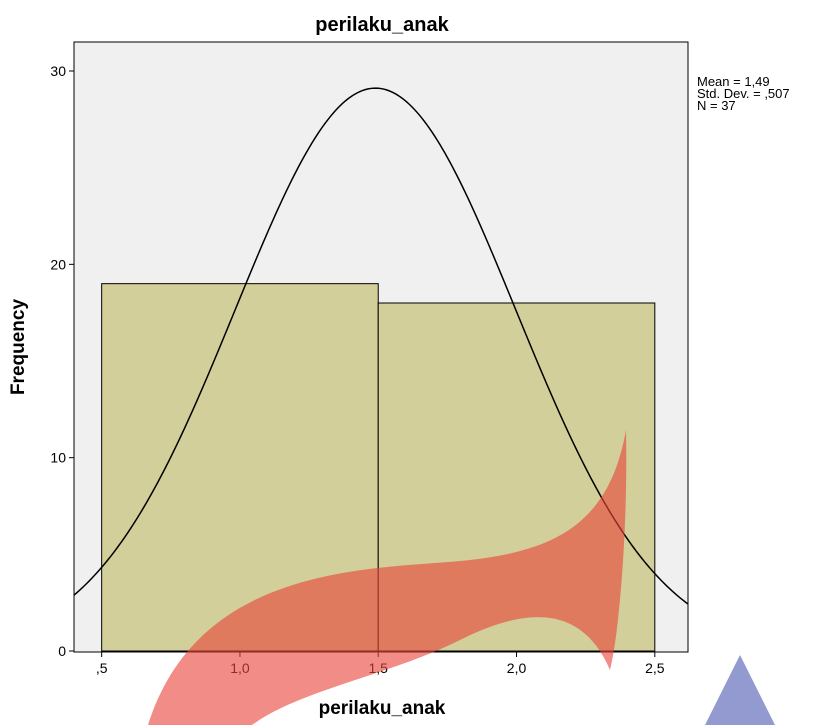 The width and height of the screenshot is (819, 725). What do you see at coordinates (382, 708) in the screenshot?
I see `x-axis-label: perilaku_anak` at bounding box center [382, 708].